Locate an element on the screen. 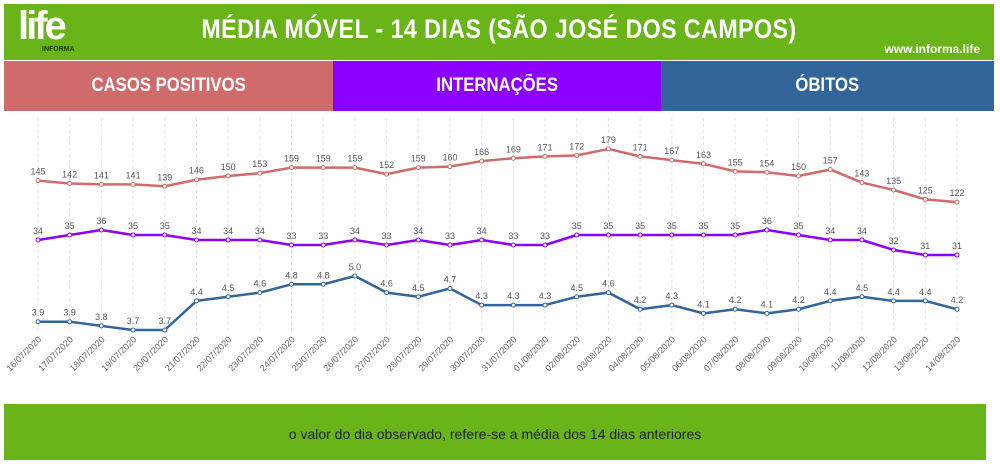  data-label: 3.7 is located at coordinates (133, 321).